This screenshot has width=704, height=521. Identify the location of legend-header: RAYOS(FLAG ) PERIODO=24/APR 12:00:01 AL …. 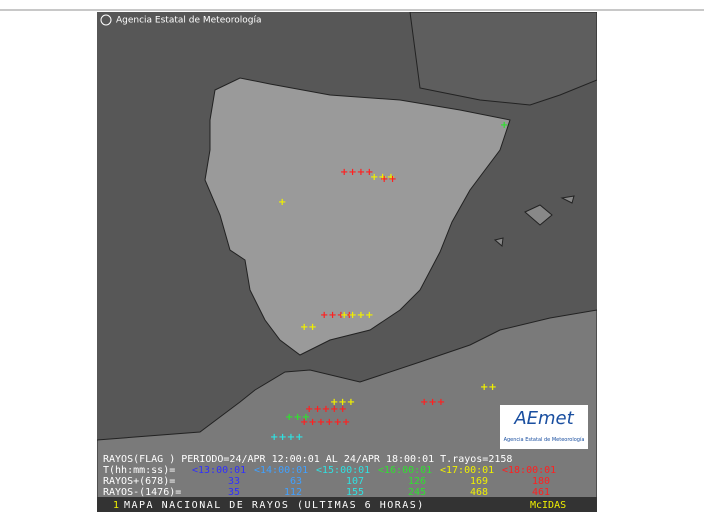
(307, 459).